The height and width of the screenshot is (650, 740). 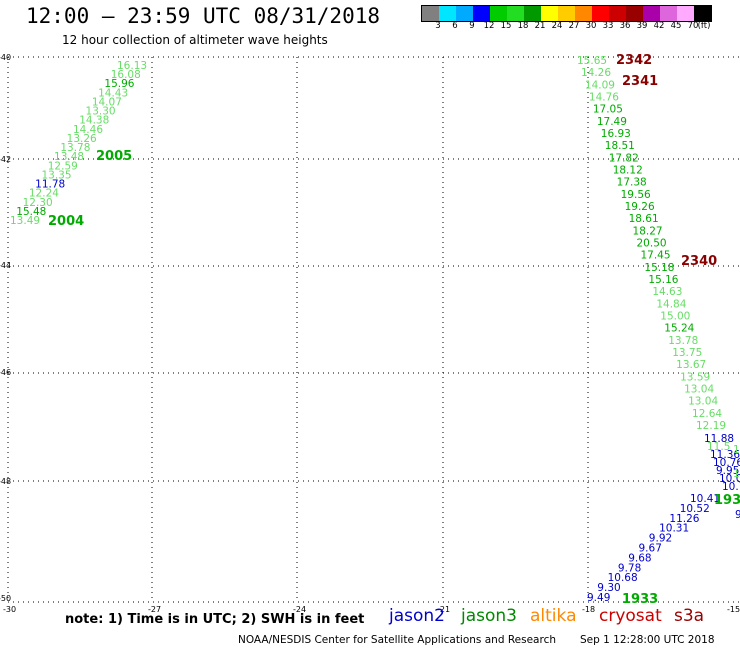 What do you see at coordinates (687, 353) in the screenshot?
I see `swh-value: 13.75` at bounding box center [687, 353].